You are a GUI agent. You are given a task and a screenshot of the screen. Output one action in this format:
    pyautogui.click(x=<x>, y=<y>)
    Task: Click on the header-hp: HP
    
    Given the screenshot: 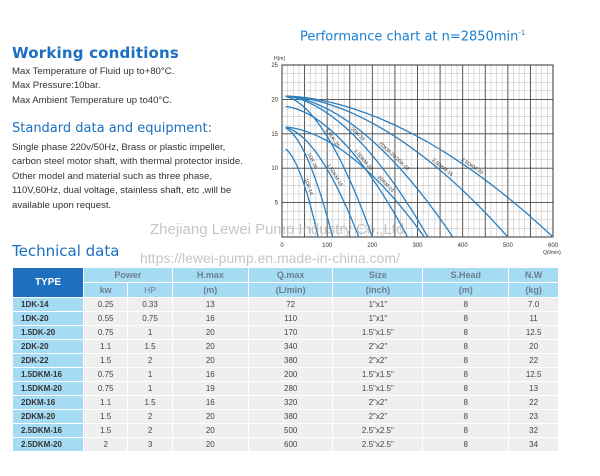 What is the action you would take?
    pyautogui.click(x=150, y=290)
    